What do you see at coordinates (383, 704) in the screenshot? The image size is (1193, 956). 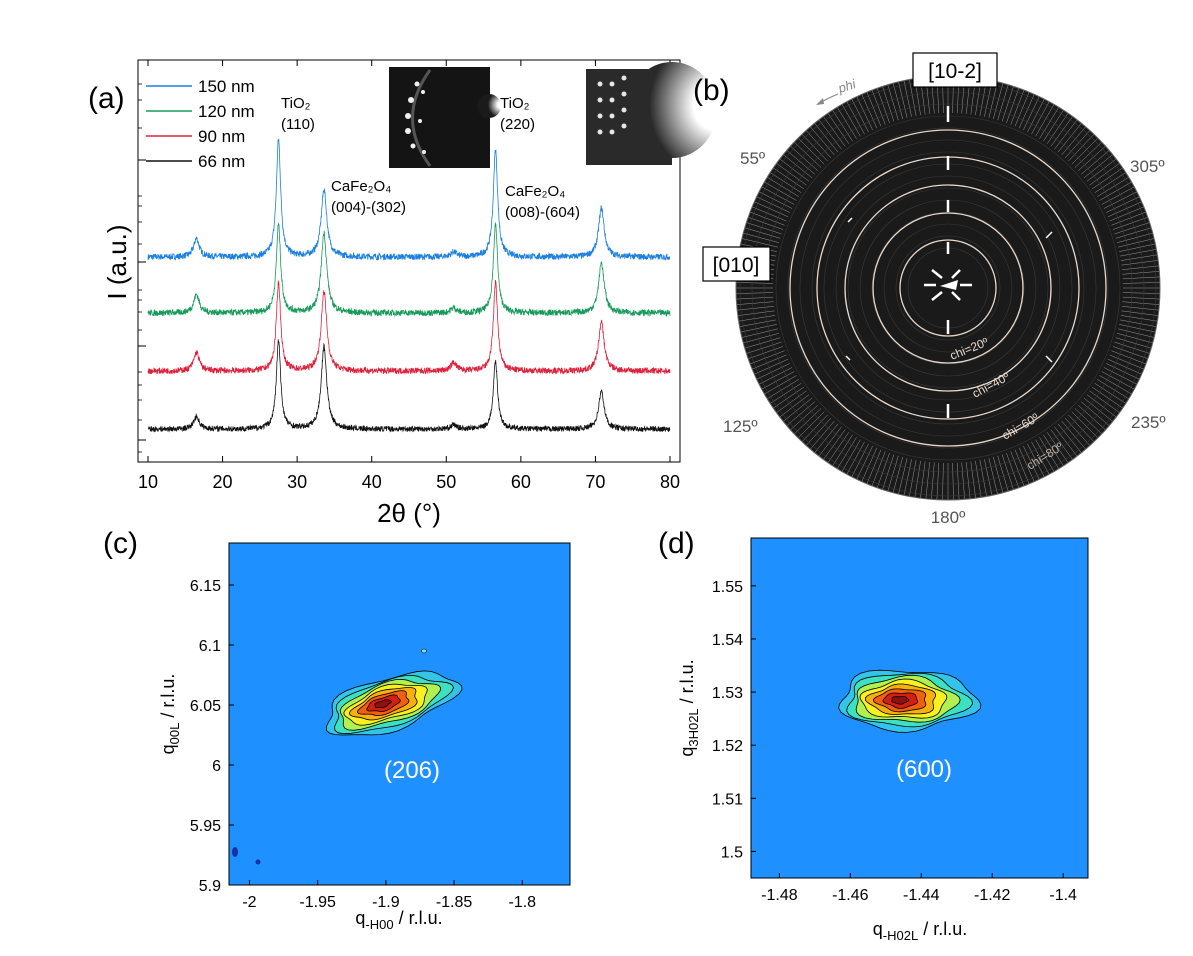 I see `contour-level` at bounding box center [383, 704].